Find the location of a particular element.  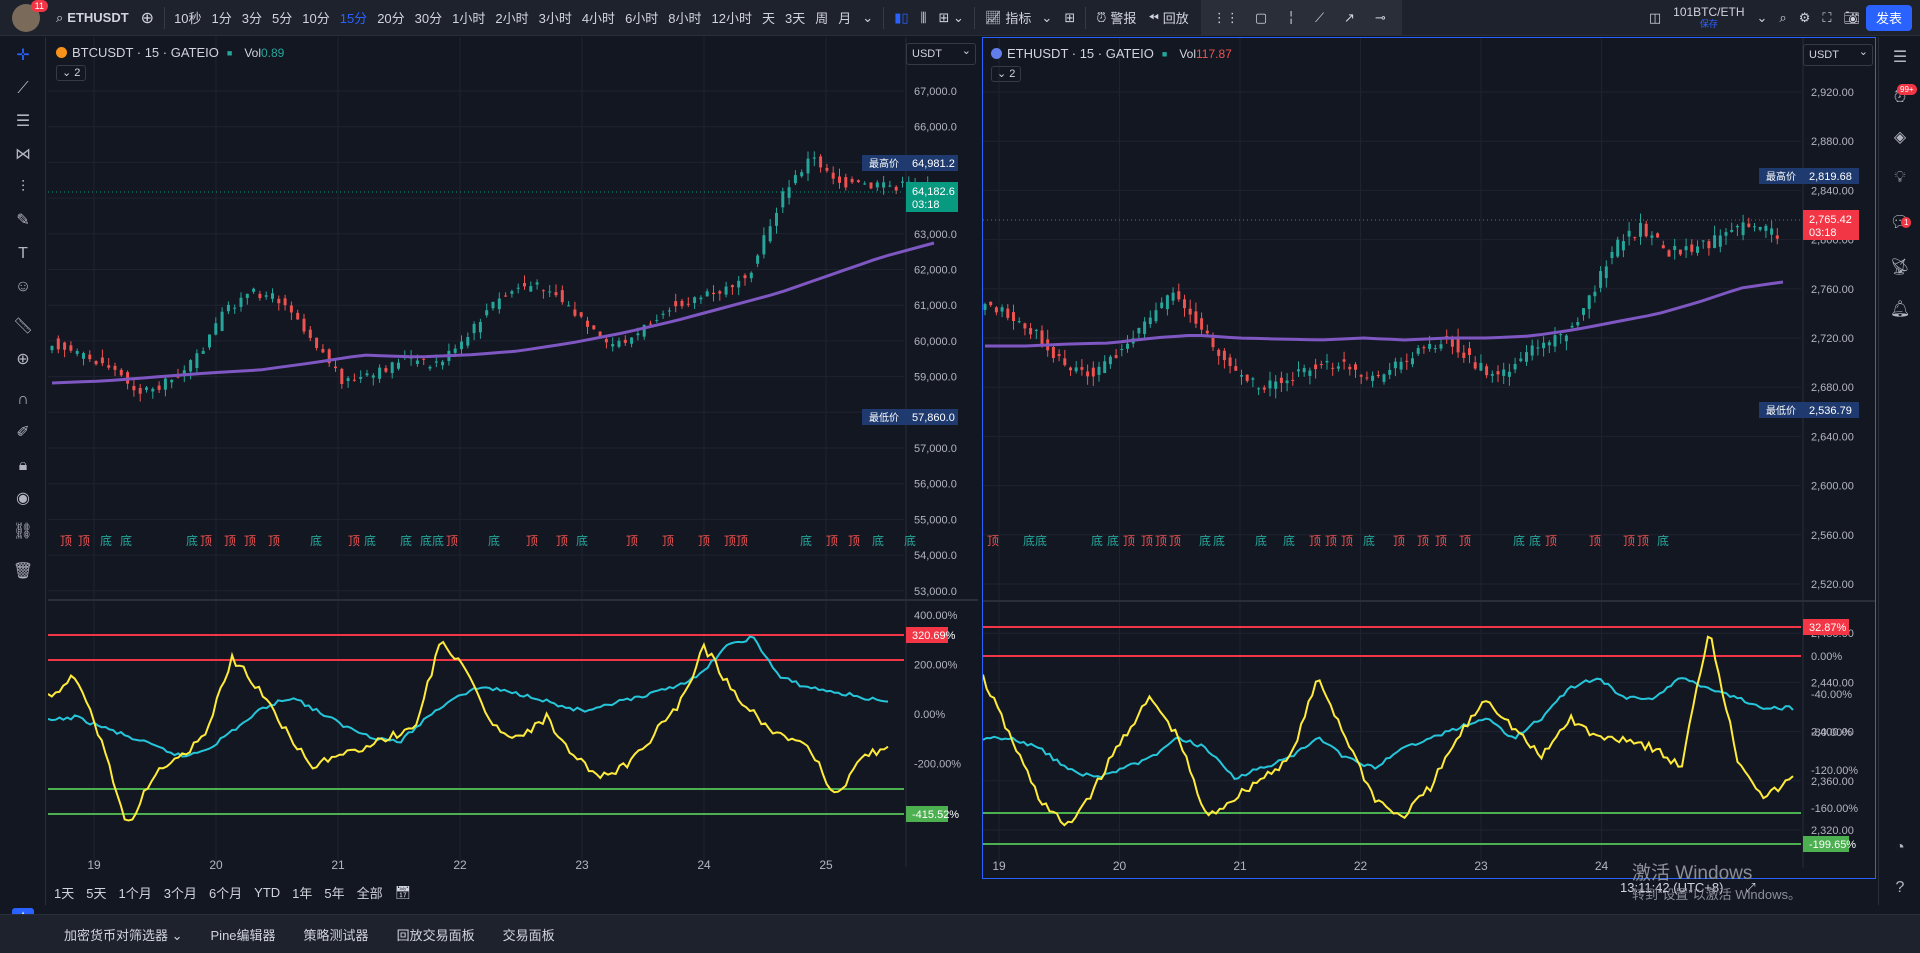

interval-12: 6小时 is located at coordinates (642, 18).